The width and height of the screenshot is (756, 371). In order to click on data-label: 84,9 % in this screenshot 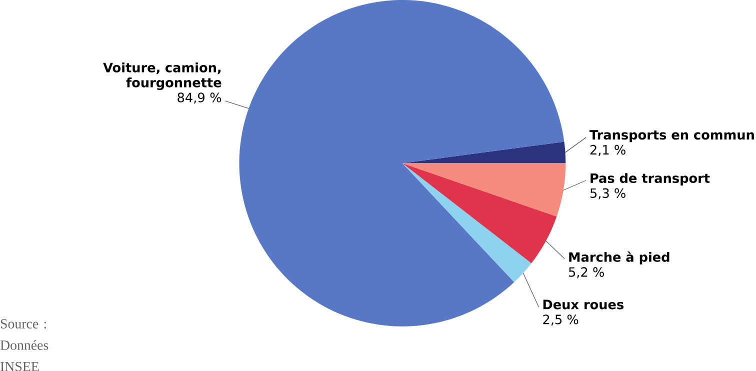, I will do `click(200, 98)`.